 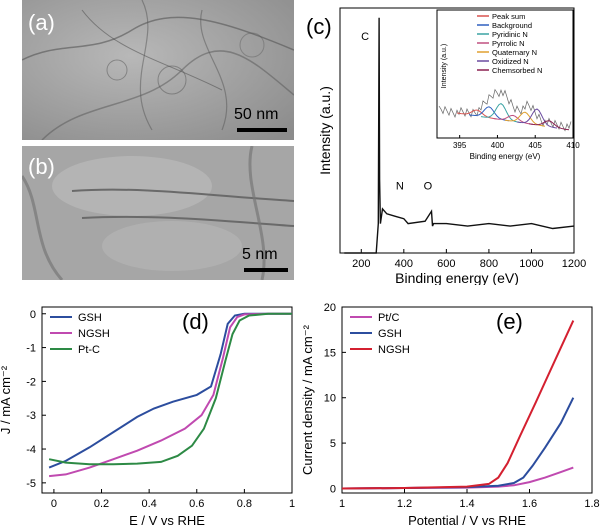 I want to click on x-tick-label: 1200, so click(x=574, y=264).